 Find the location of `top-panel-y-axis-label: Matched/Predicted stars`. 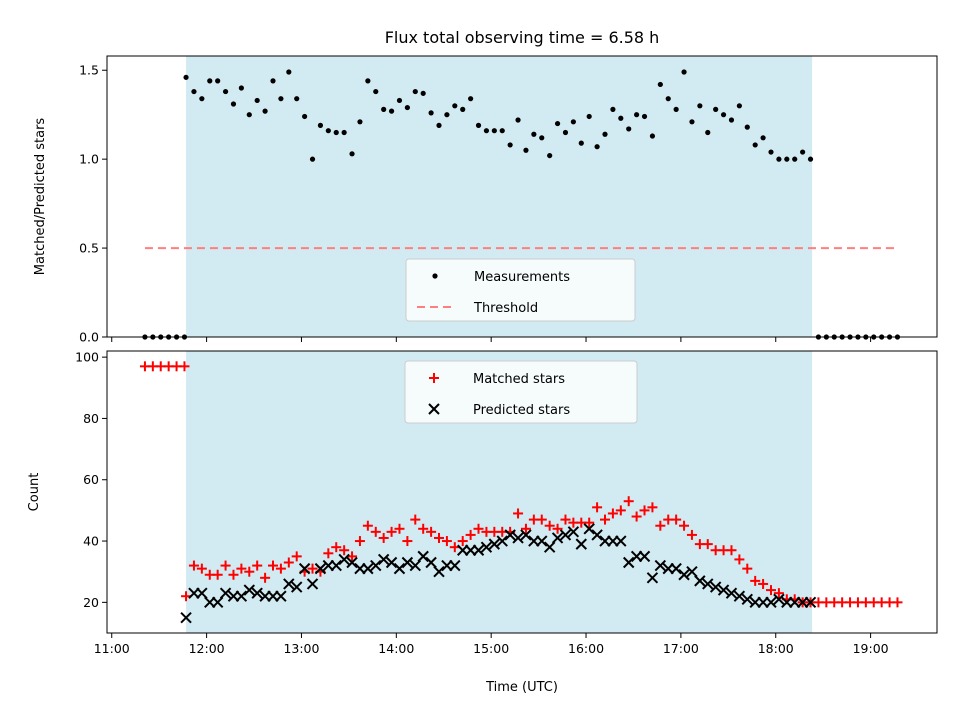

top-panel-y-axis-label: Matched/Predicted stars is located at coordinates (40, 197).